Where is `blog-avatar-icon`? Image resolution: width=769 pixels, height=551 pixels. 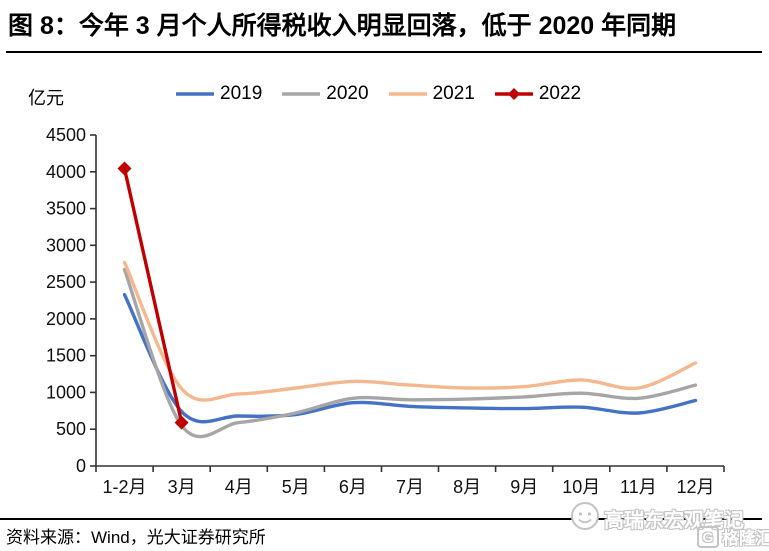 blog-avatar-icon is located at coordinates (585, 518).